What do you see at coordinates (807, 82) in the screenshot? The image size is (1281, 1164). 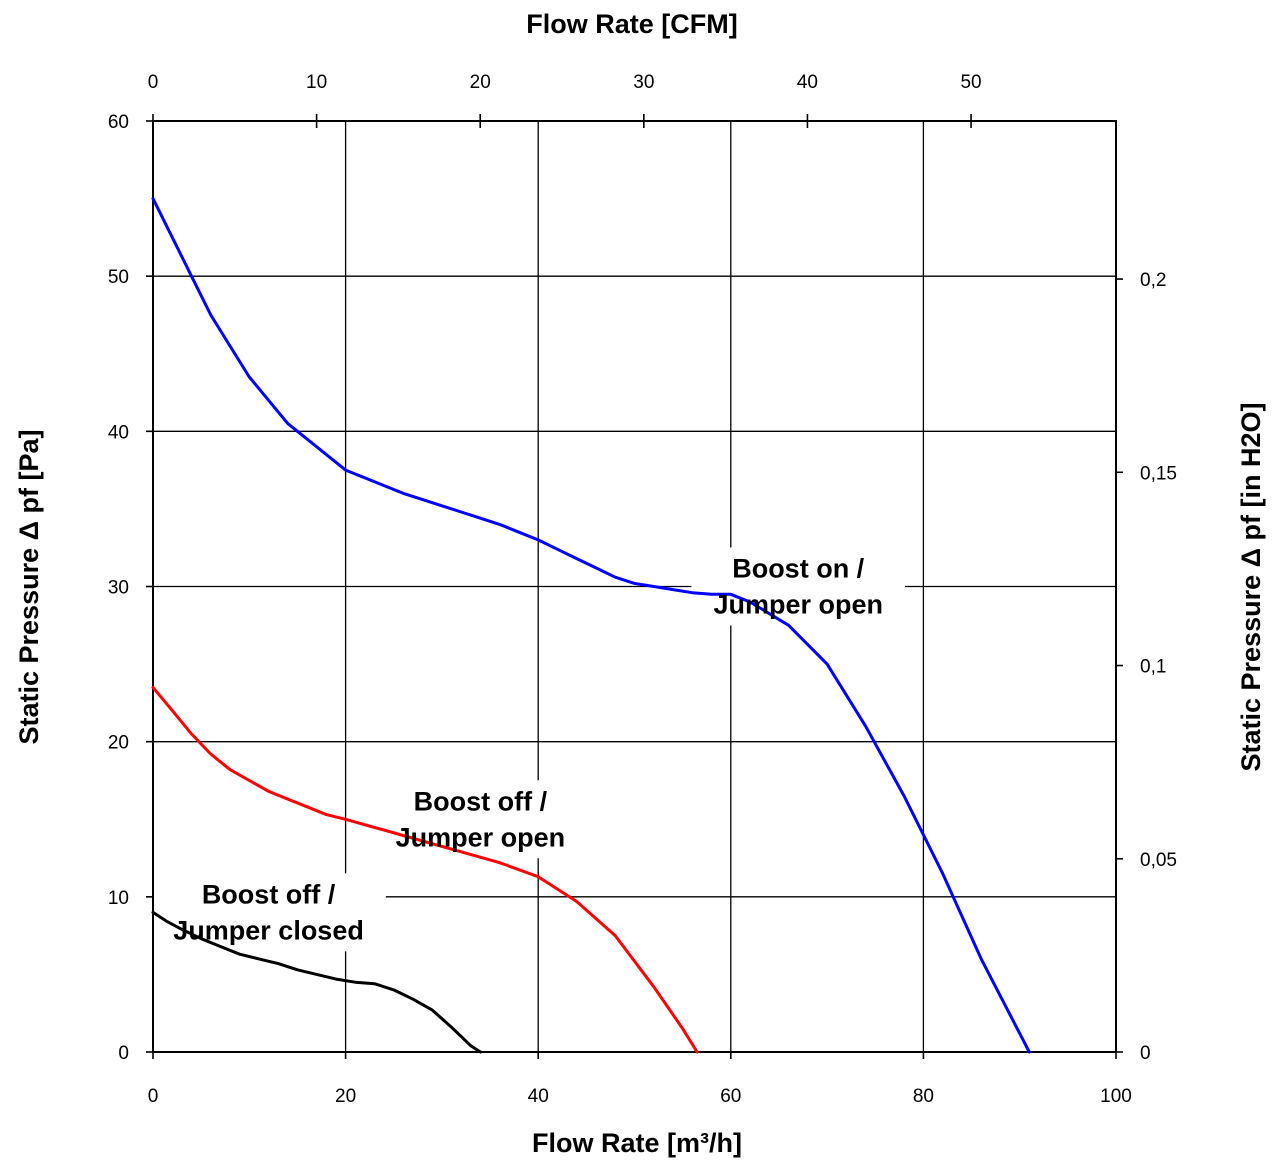 I see `x2-tick-label-4: 40` at bounding box center [807, 82].